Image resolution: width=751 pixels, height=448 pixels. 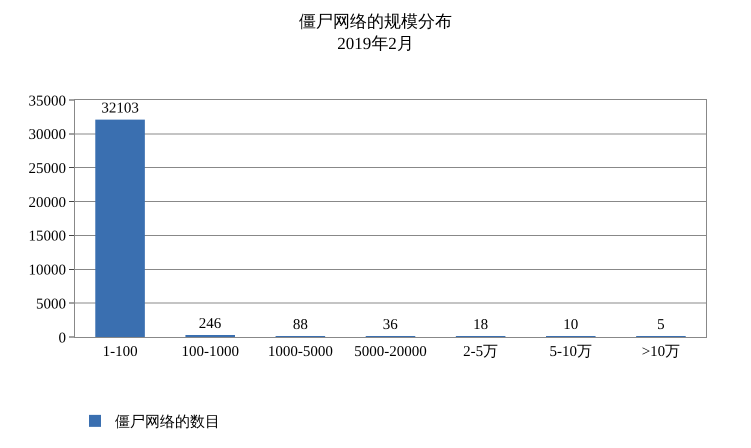 I want to click on y-tick-label: 15000, so click(x=47, y=236).